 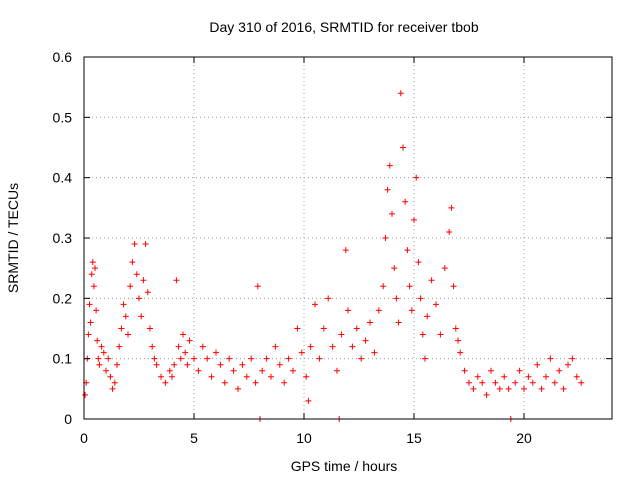 I want to click on y-axis-label: SRMTID / TECUs, so click(x=13, y=238).